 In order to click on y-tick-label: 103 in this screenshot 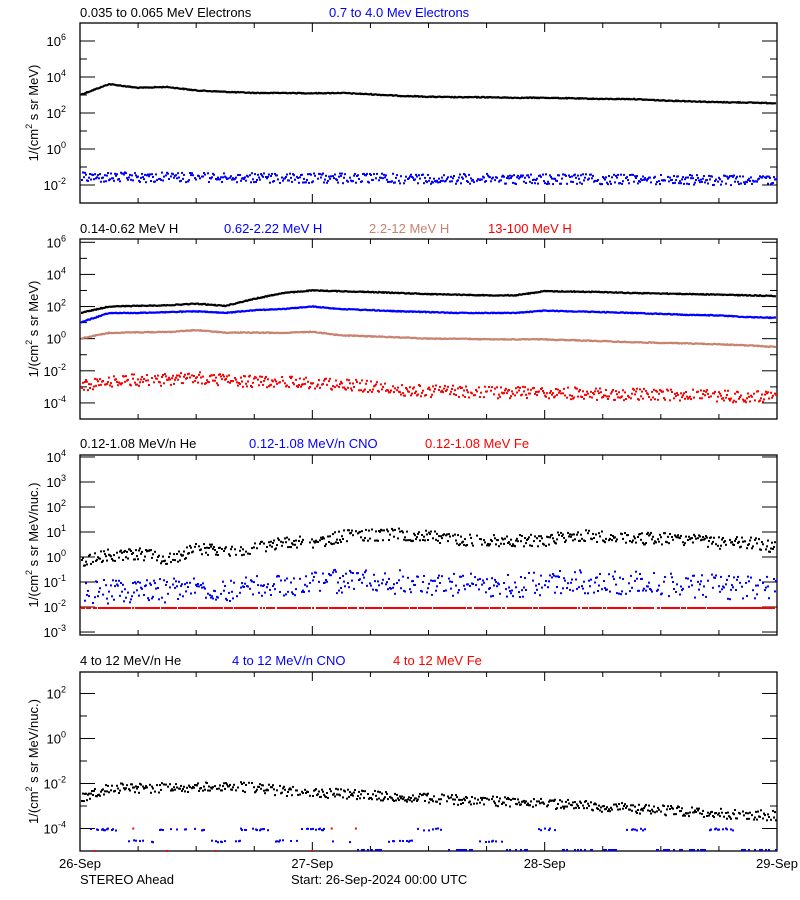, I will do `click(56, 481)`.